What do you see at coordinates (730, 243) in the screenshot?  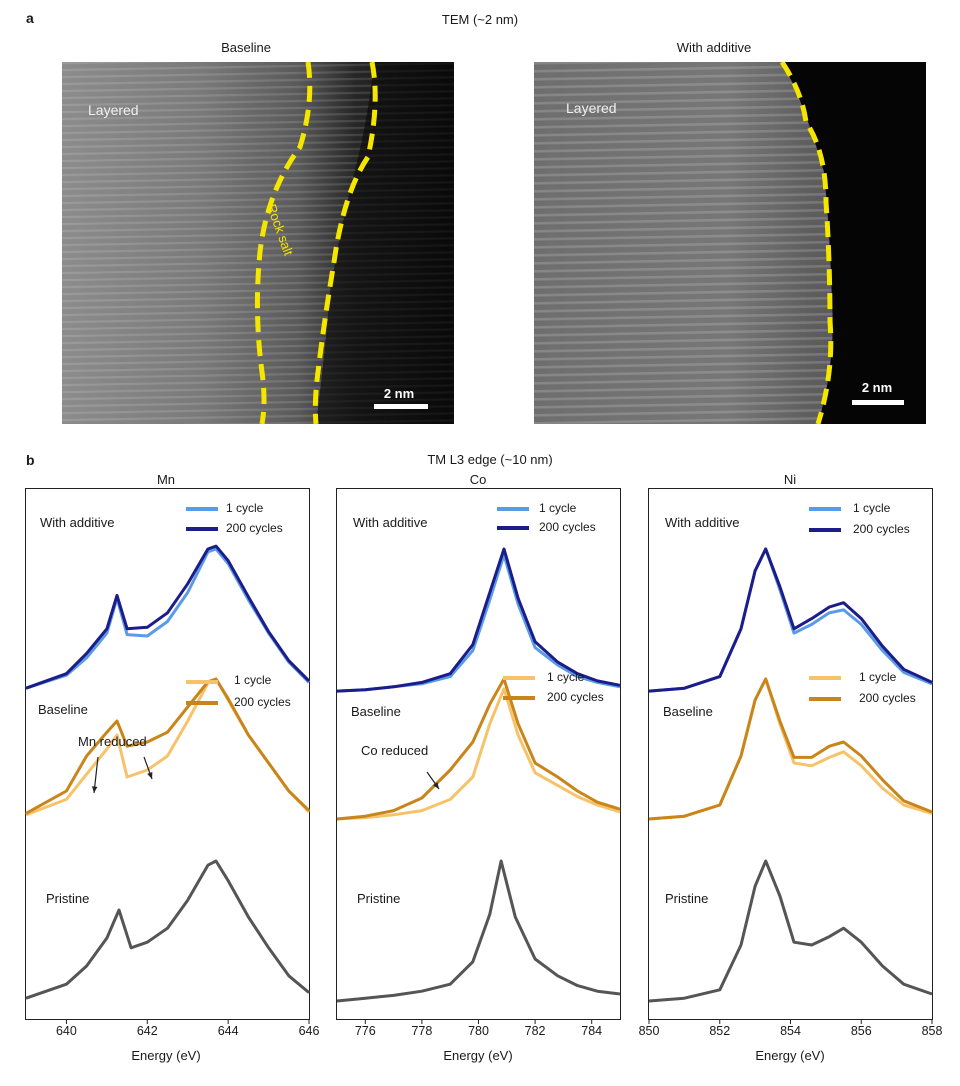 I see `tem-image-additive: Layered 2 nm` at bounding box center [730, 243].